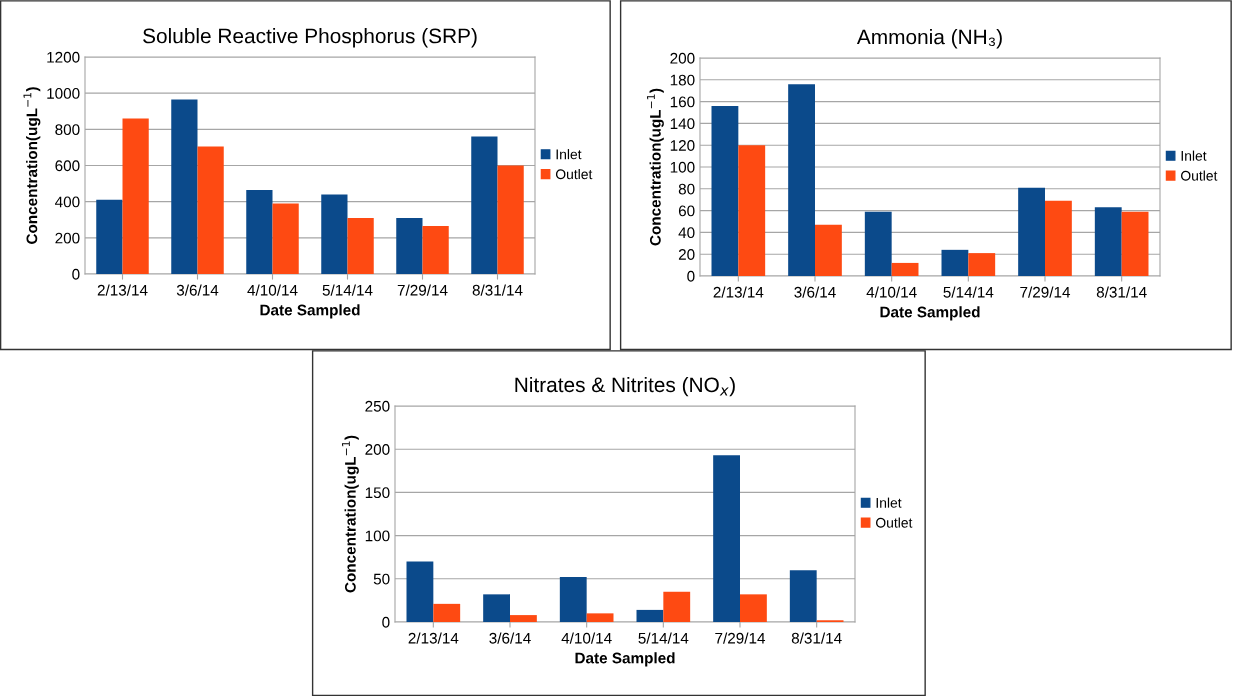  I want to click on y-tick-label: 60, so click(686, 211).